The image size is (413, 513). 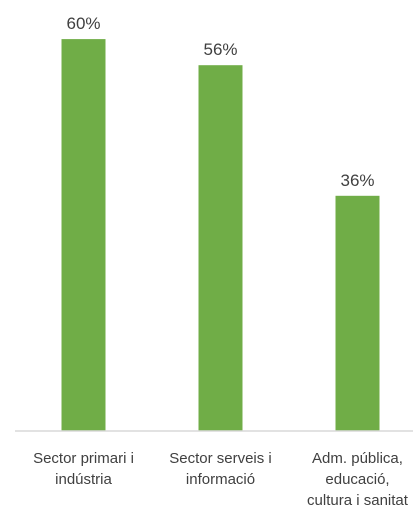 What do you see at coordinates (220, 469) in the screenshot?
I see `category-label-2: Sector serveis i informació` at bounding box center [220, 469].